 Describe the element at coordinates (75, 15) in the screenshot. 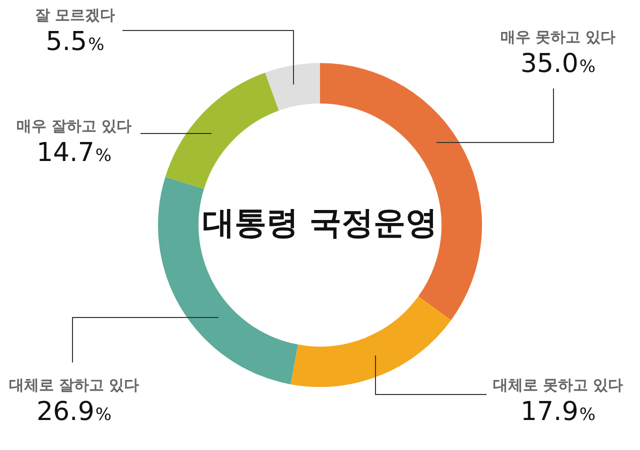

I see `slice-label: 잘 모르겠다` at that location.